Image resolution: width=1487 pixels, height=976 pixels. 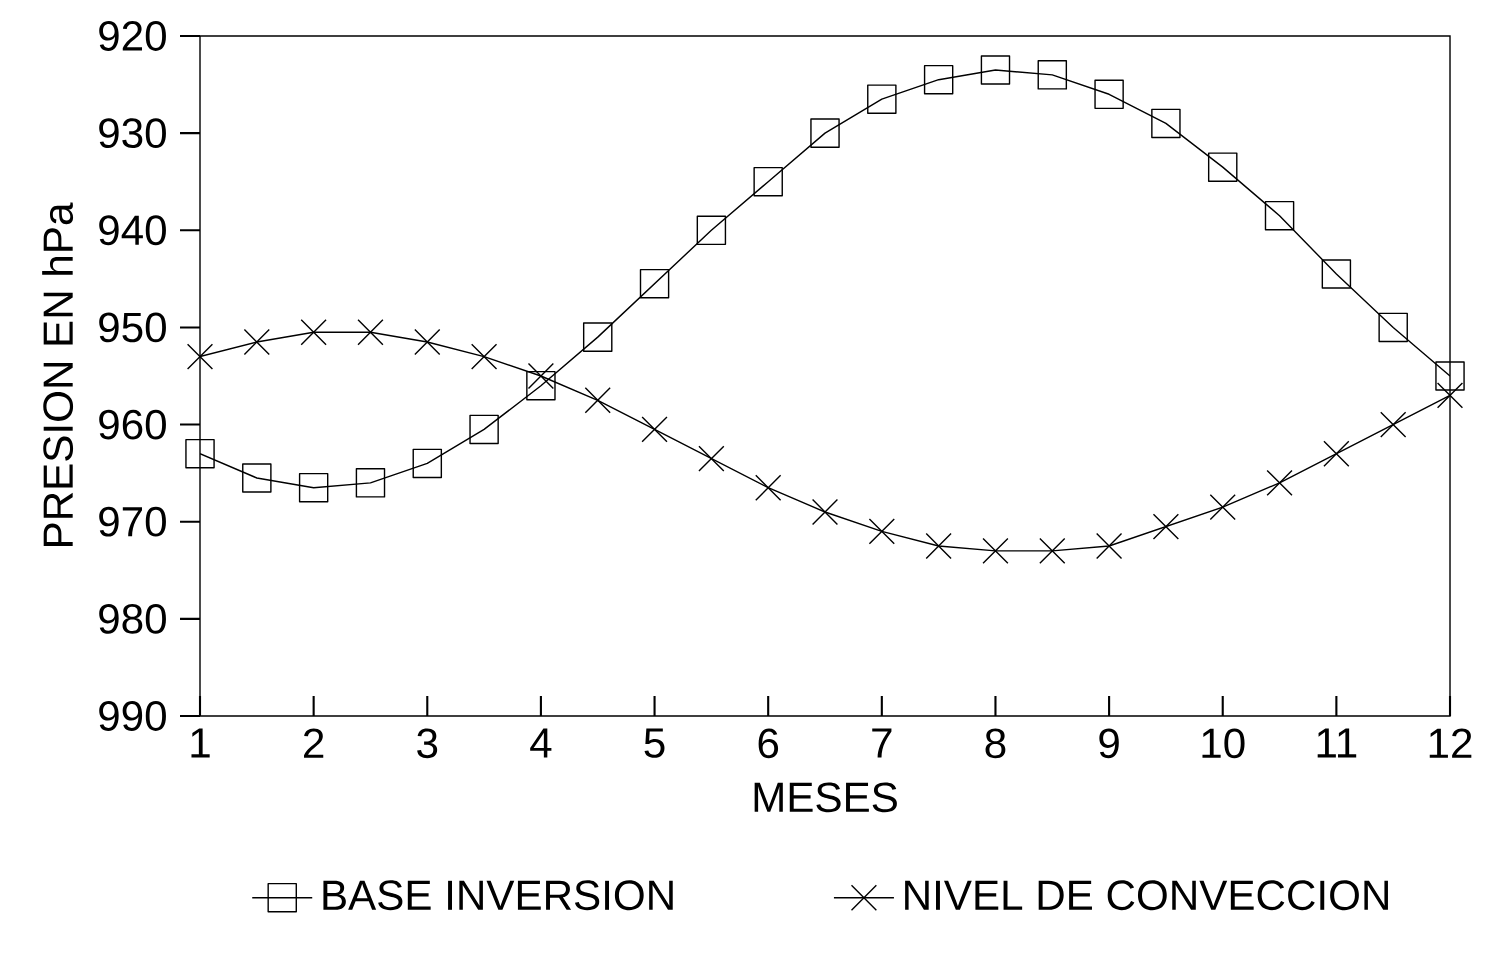 I want to click on legend-label: NIVEL DE CONVECCION, so click(x=1146, y=895).